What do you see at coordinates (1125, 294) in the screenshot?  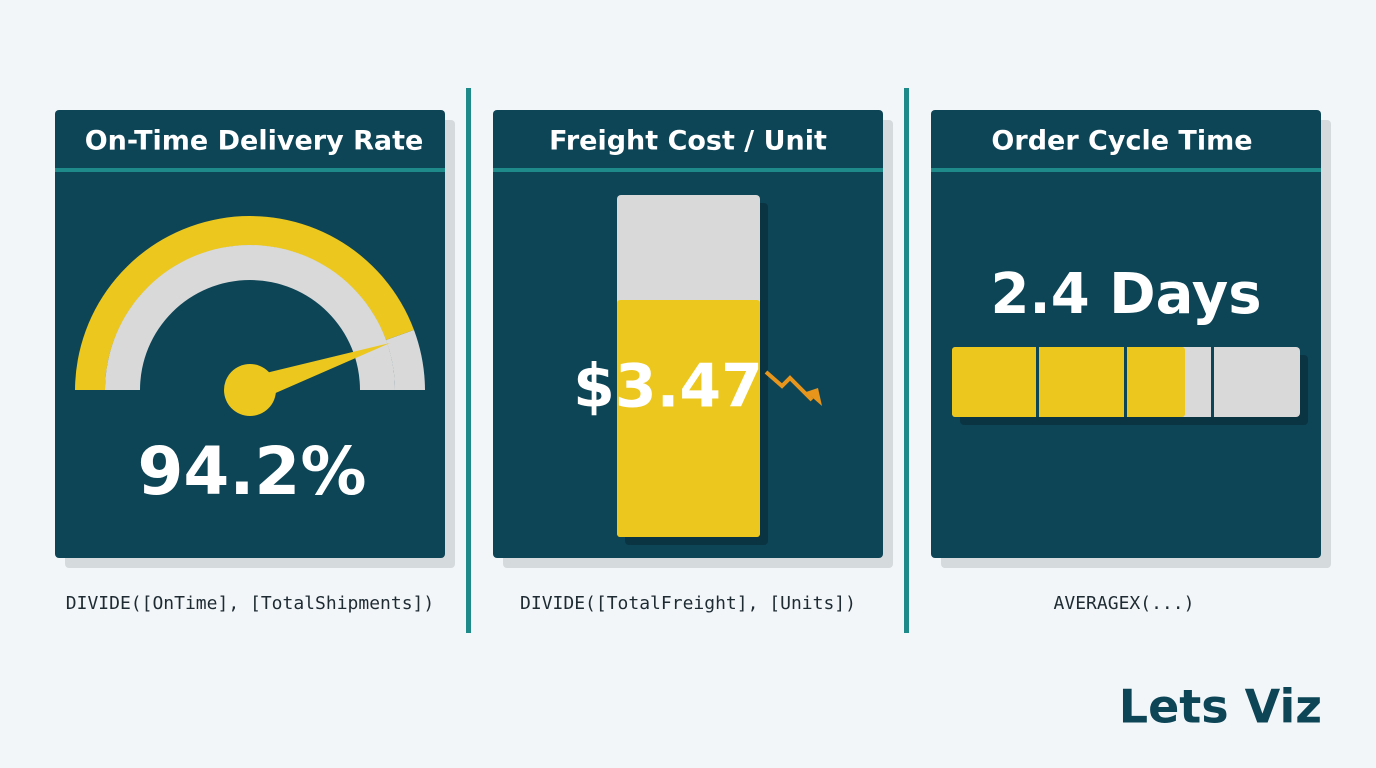 I see `kpi-value: 2.4 Days` at bounding box center [1125, 294].